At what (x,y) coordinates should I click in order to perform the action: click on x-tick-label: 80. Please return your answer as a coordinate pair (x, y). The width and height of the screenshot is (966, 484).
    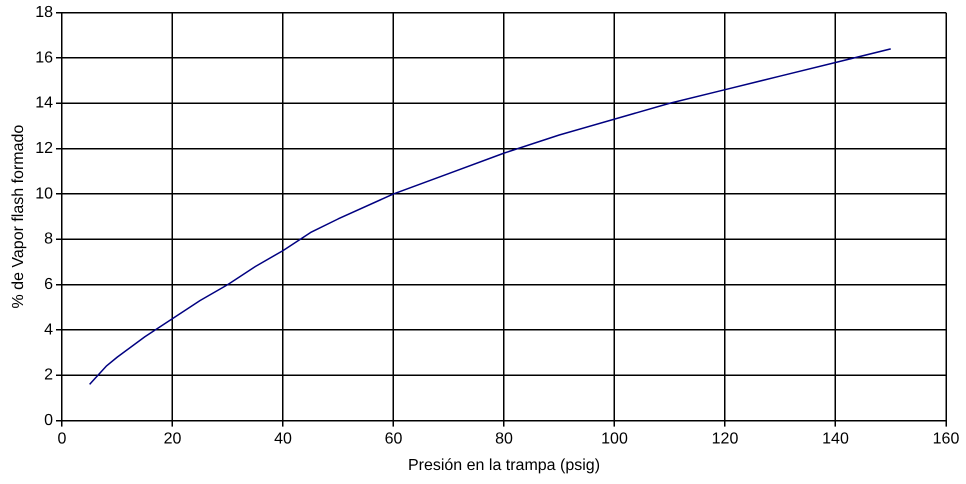
    Looking at the image, I should click on (504, 439).